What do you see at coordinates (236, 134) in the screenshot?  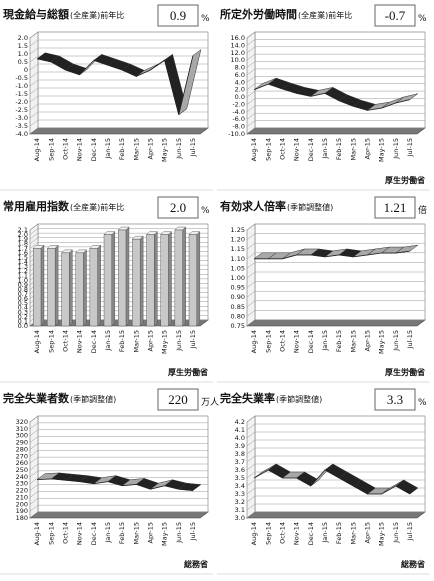 I see `y-tick-label: -10.0` at bounding box center [236, 134].